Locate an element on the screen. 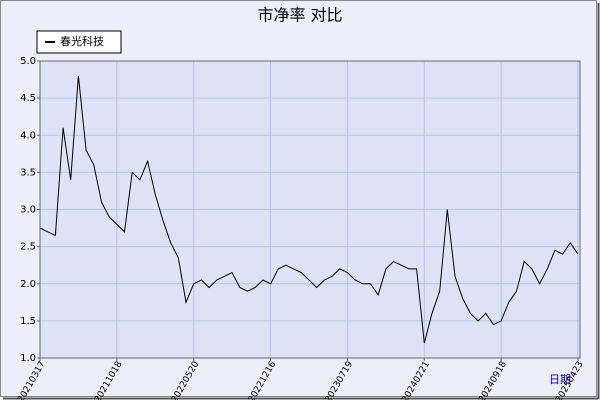  y-tick-label: 1.0 is located at coordinates (28, 358).